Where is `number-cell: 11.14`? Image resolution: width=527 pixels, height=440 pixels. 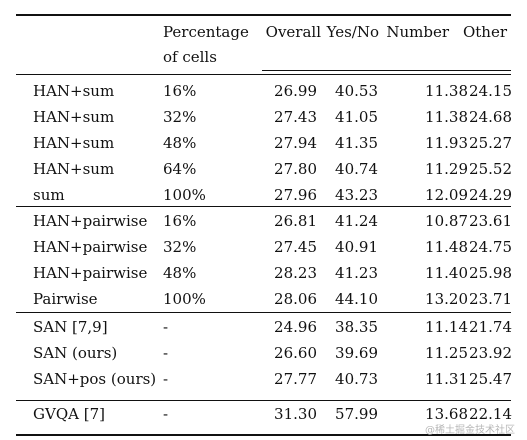 number-cell: 11.14 is located at coordinates (446, 327).